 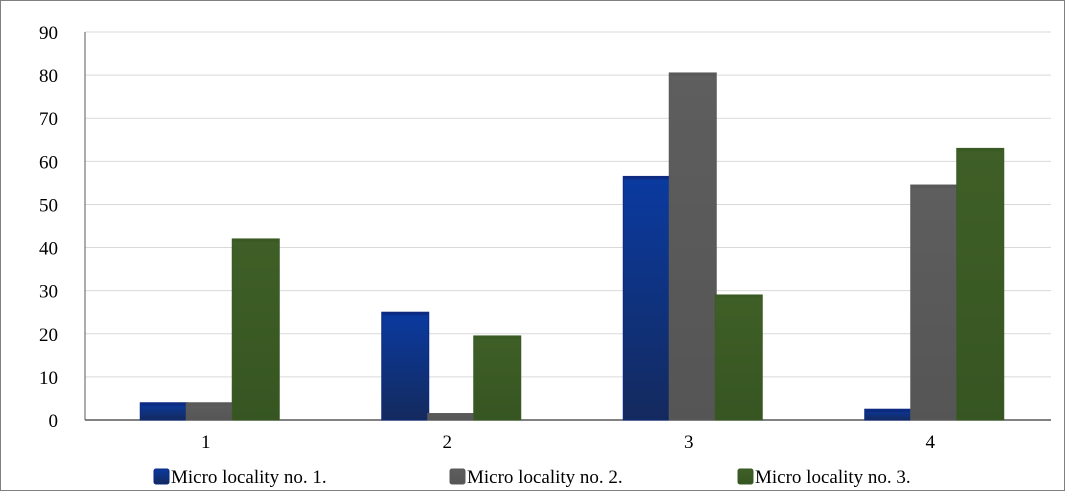 I want to click on legend-label: Micro locality no. 2., so click(x=545, y=477).